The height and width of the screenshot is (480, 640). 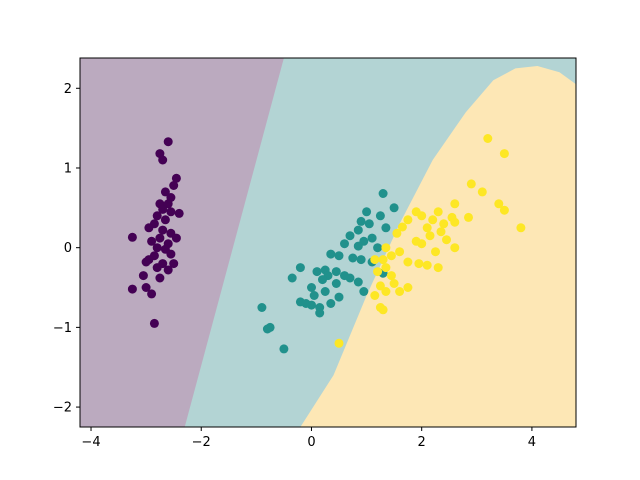 I want to click on x-tick-label: −2, so click(x=201, y=442).